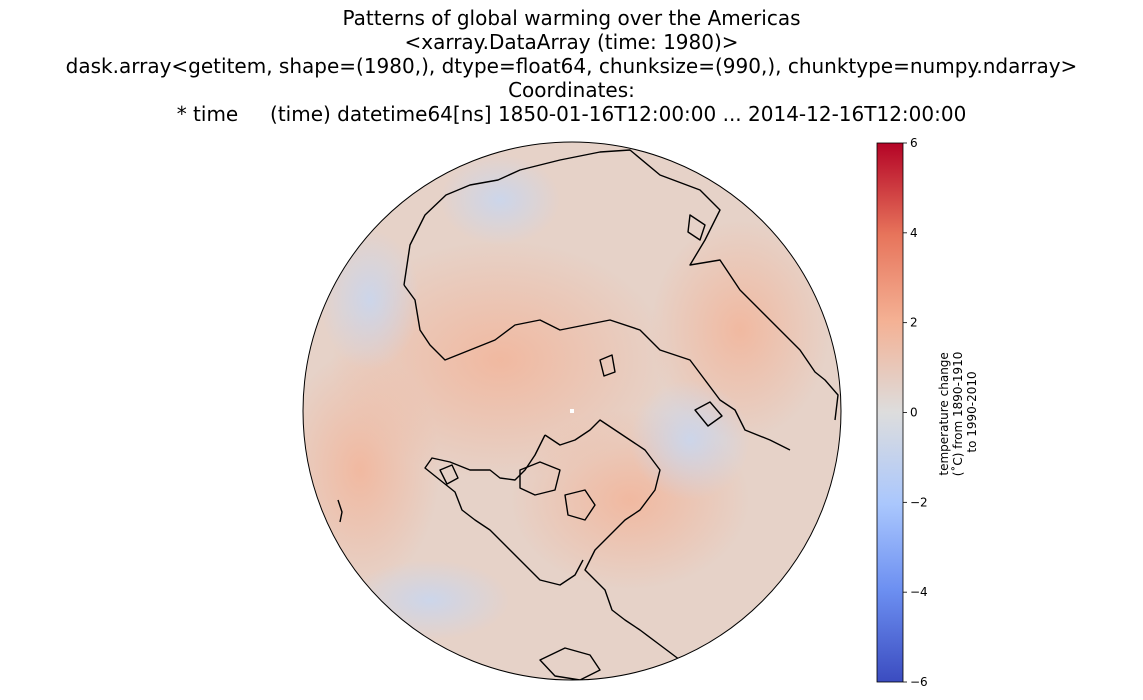  Describe the element at coordinates (919, 682) in the screenshot. I see `colorbar-tick-label: −6` at that location.